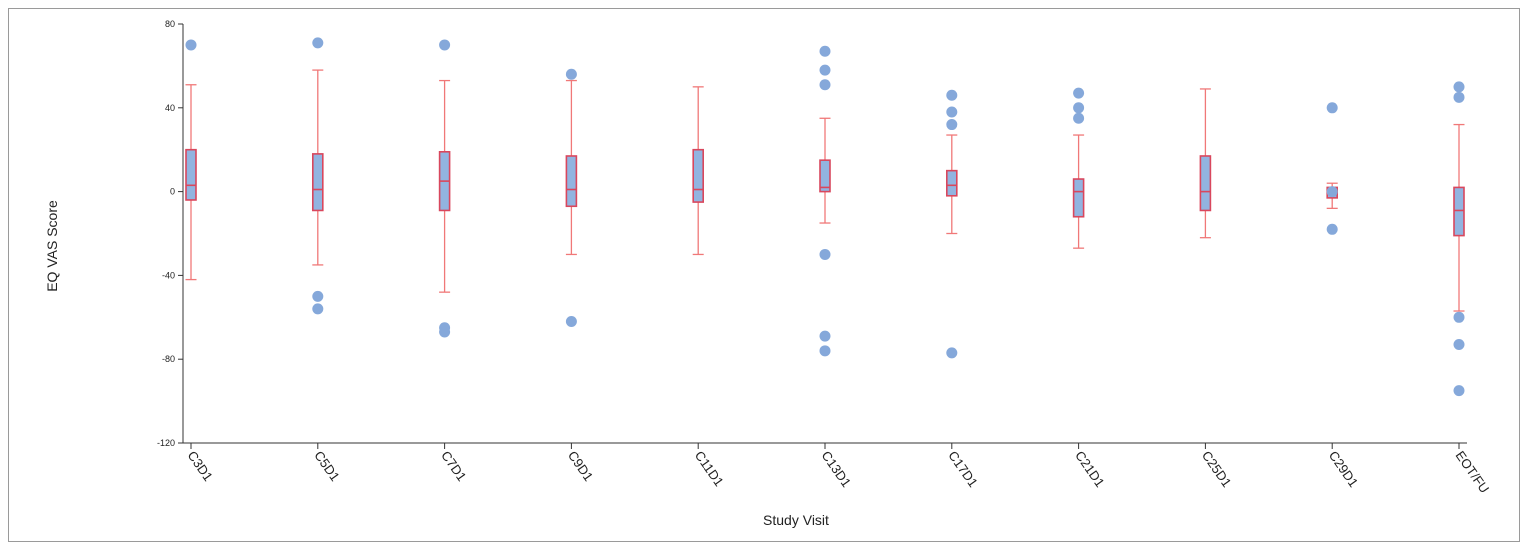 The width and height of the screenshot is (1530, 552). Describe the element at coordinates (170, 108) in the screenshot. I see `y-tick-label: 40` at that location.